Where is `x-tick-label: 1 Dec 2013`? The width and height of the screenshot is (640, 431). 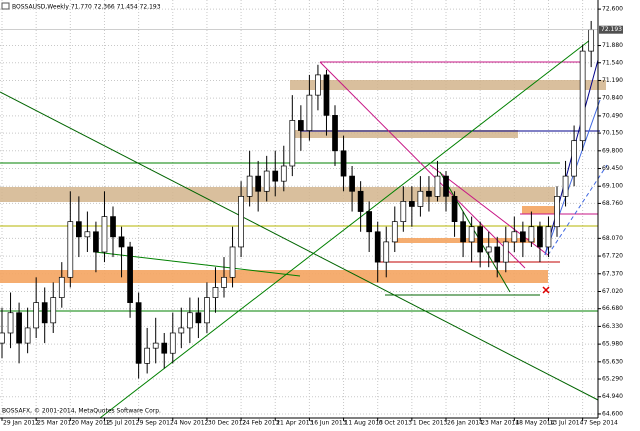 x-tick-label: 1 Dec 2013 is located at coordinates (430, 423).